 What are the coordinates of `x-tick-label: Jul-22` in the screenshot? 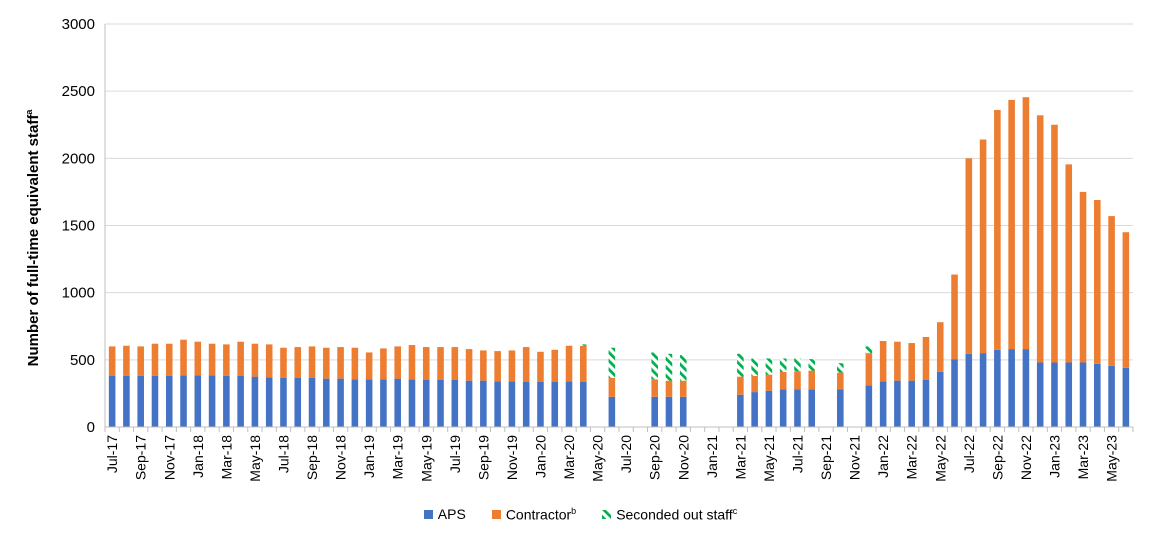 It's located at (969, 454).